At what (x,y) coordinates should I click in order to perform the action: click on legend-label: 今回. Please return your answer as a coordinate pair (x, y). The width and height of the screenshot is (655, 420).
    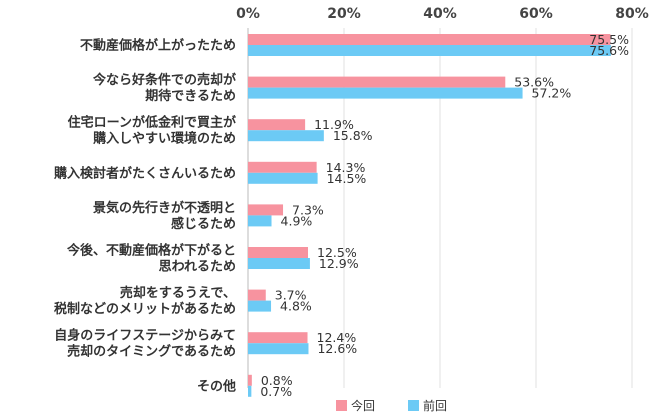
    Looking at the image, I should click on (363, 405).